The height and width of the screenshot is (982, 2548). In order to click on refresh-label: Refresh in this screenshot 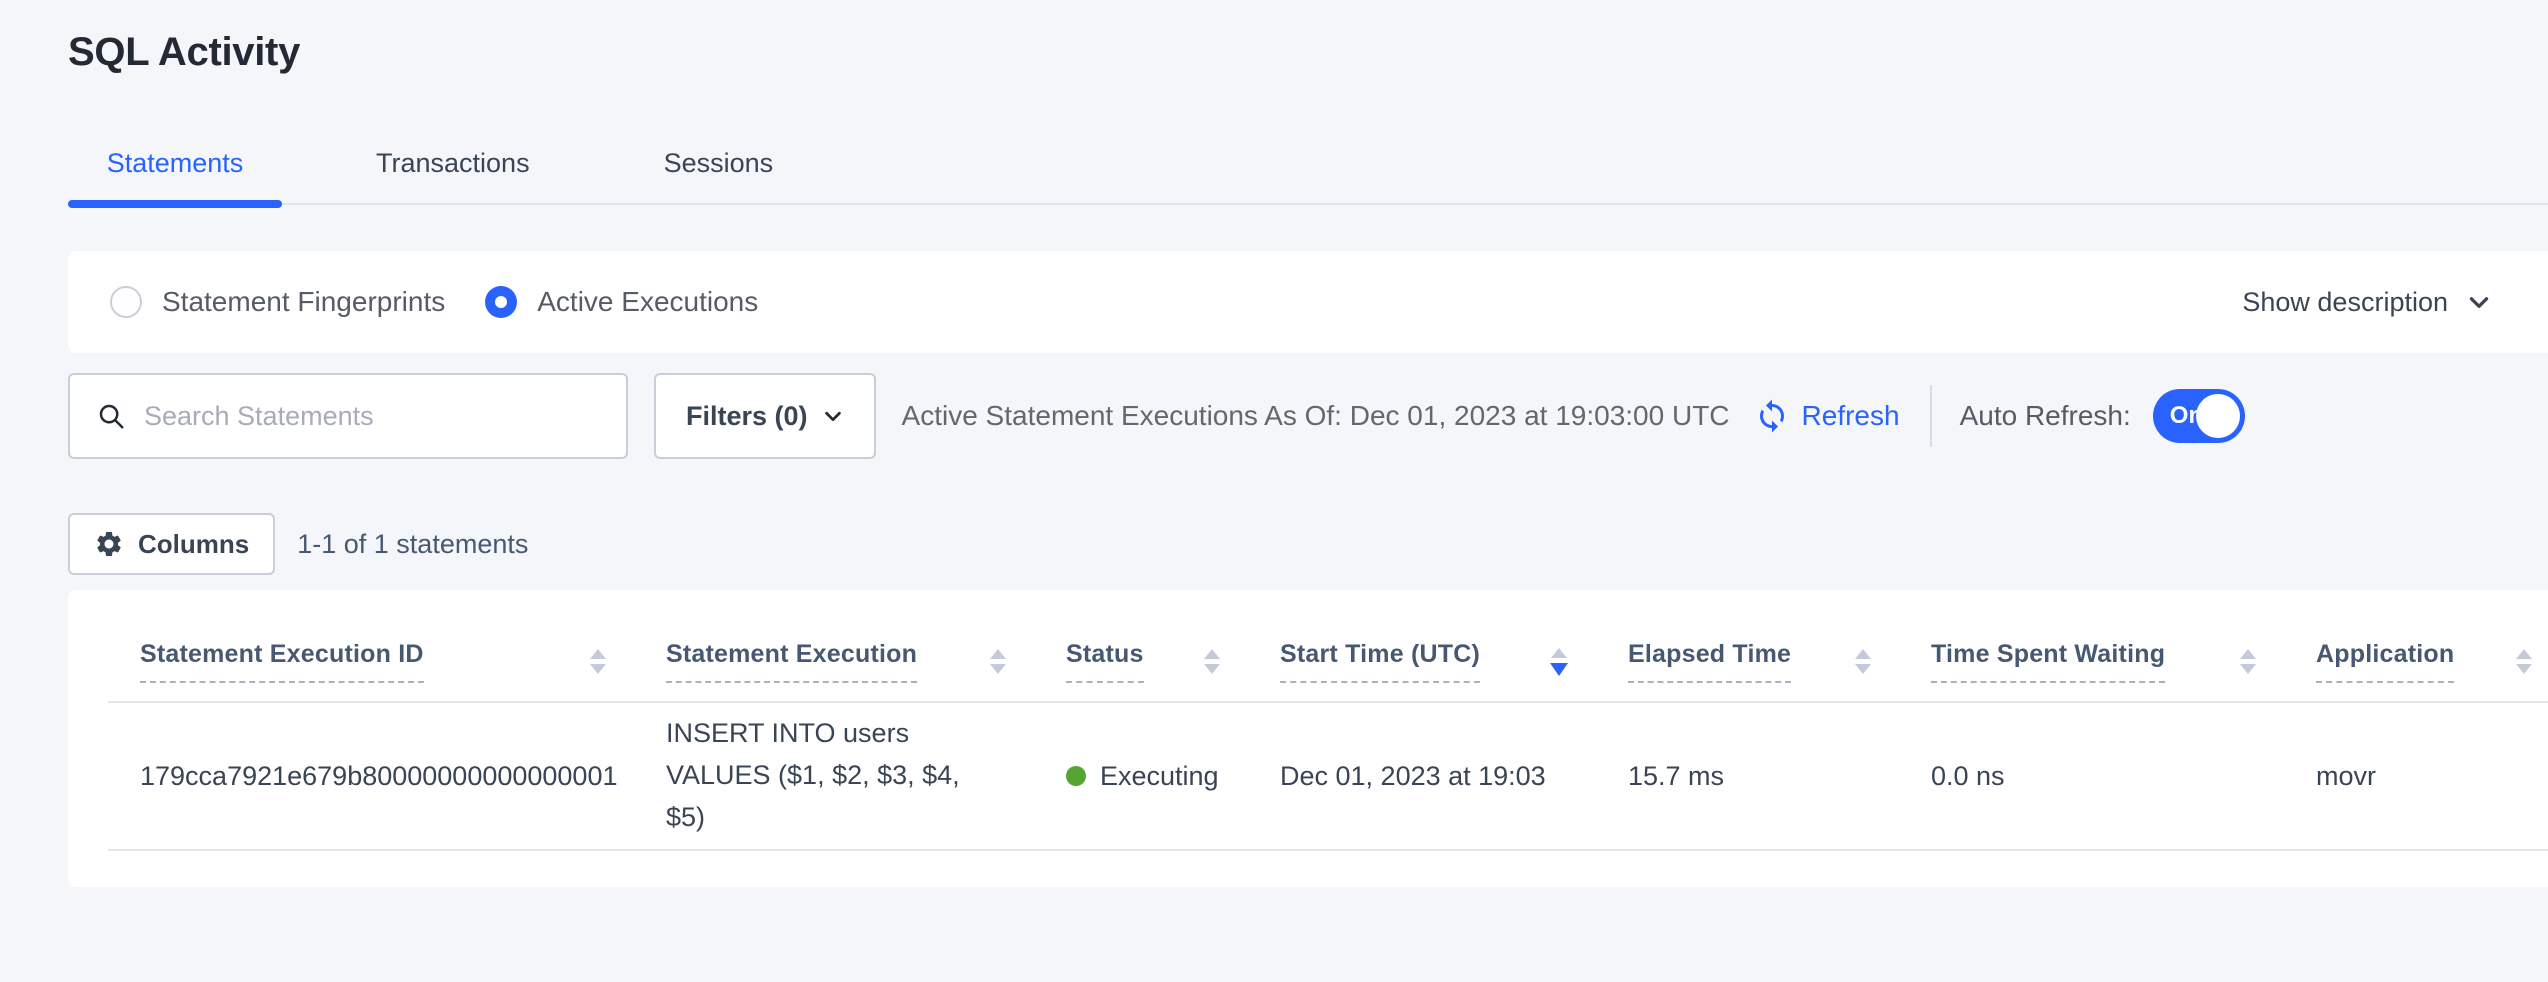, I will do `click(1850, 415)`.